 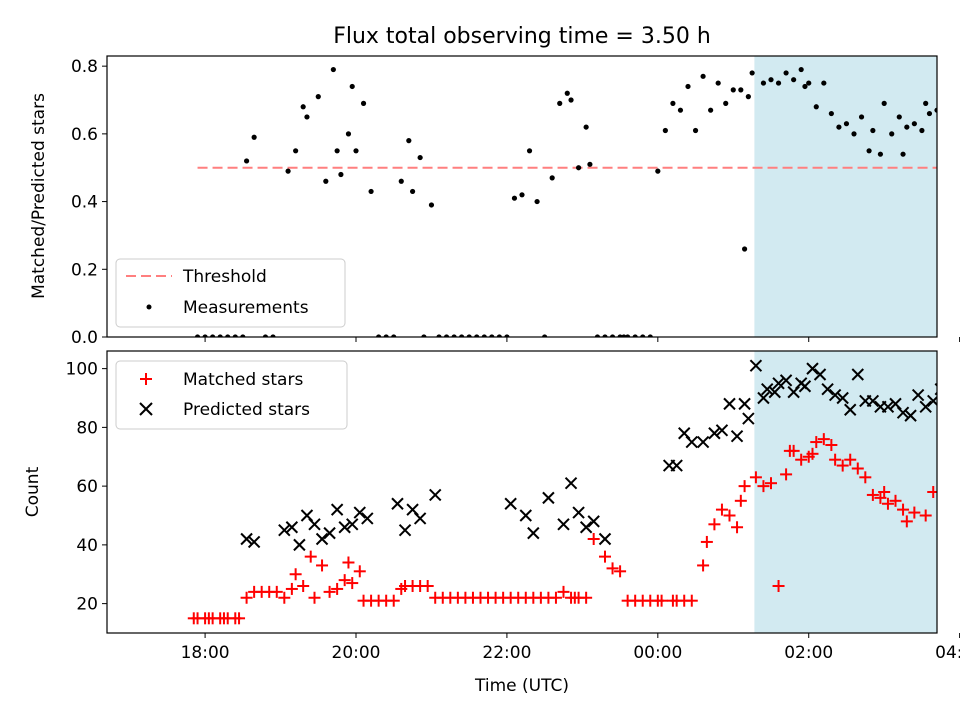 I want to click on x-tick-label: 00:00, so click(x=657, y=653).